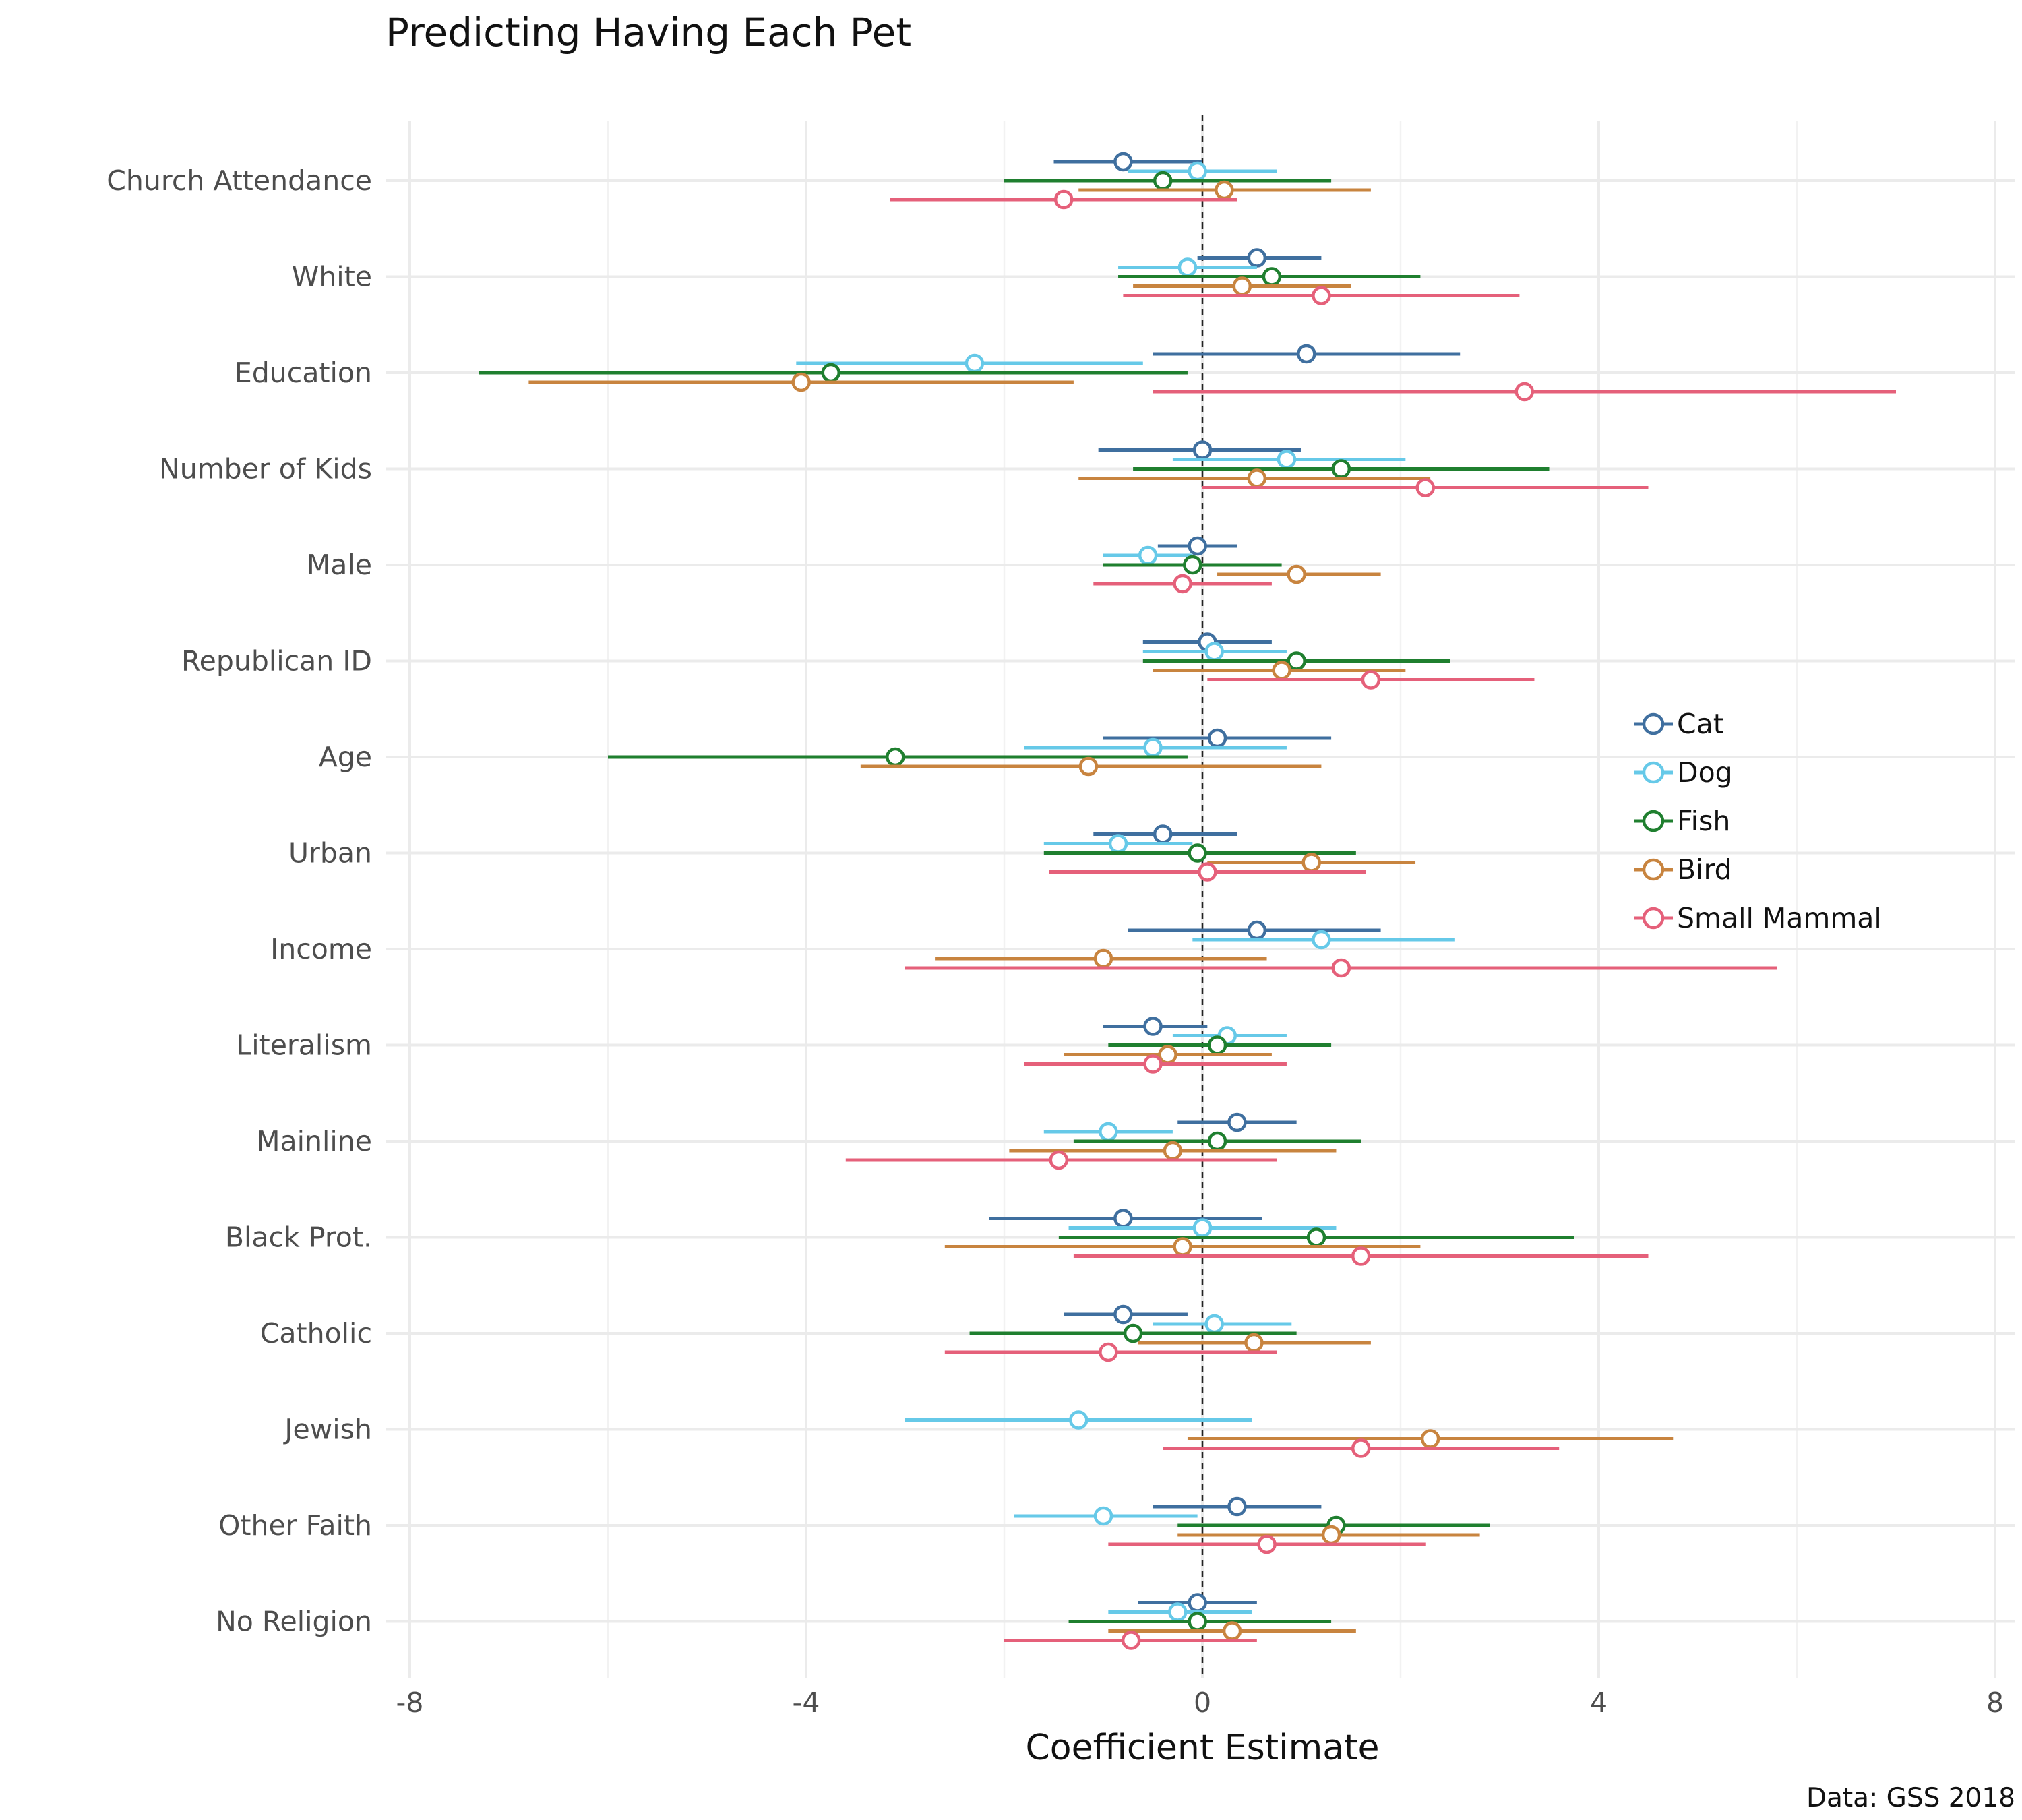 This screenshot has height=1820, width=2022. What do you see at coordinates (410, 1703) in the screenshot?
I see `x-tick-label: -8` at bounding box center [410, 1703].